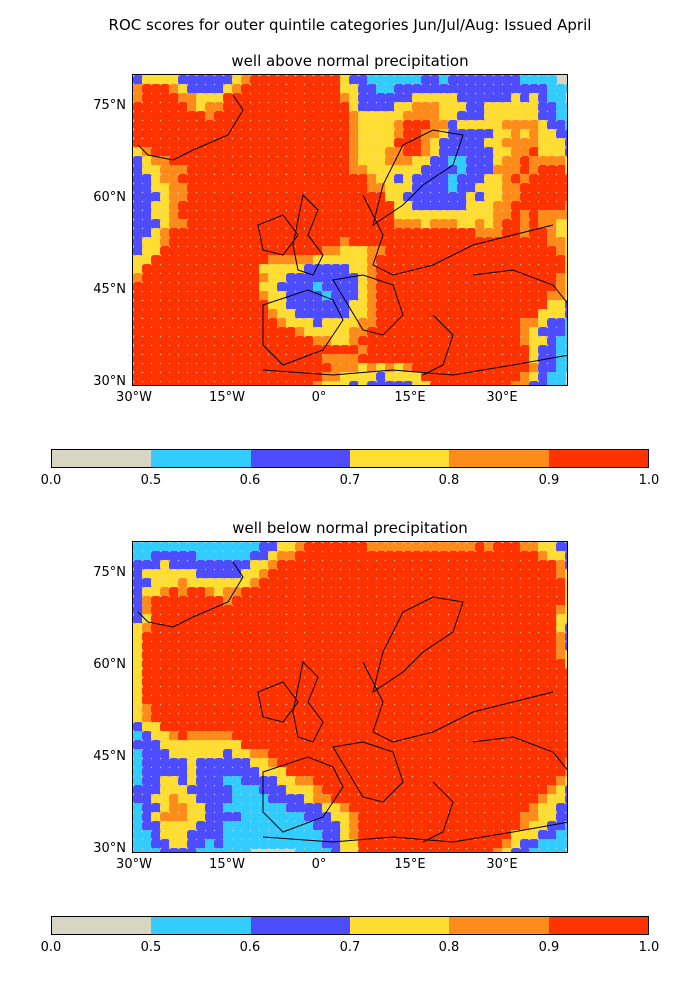 The image size is (700, 1000). What do you see at coordinates (350, 528) in the screenshot?
I see `panel-subtitle: well below normal precipitation` at bounding box center [350, 528].